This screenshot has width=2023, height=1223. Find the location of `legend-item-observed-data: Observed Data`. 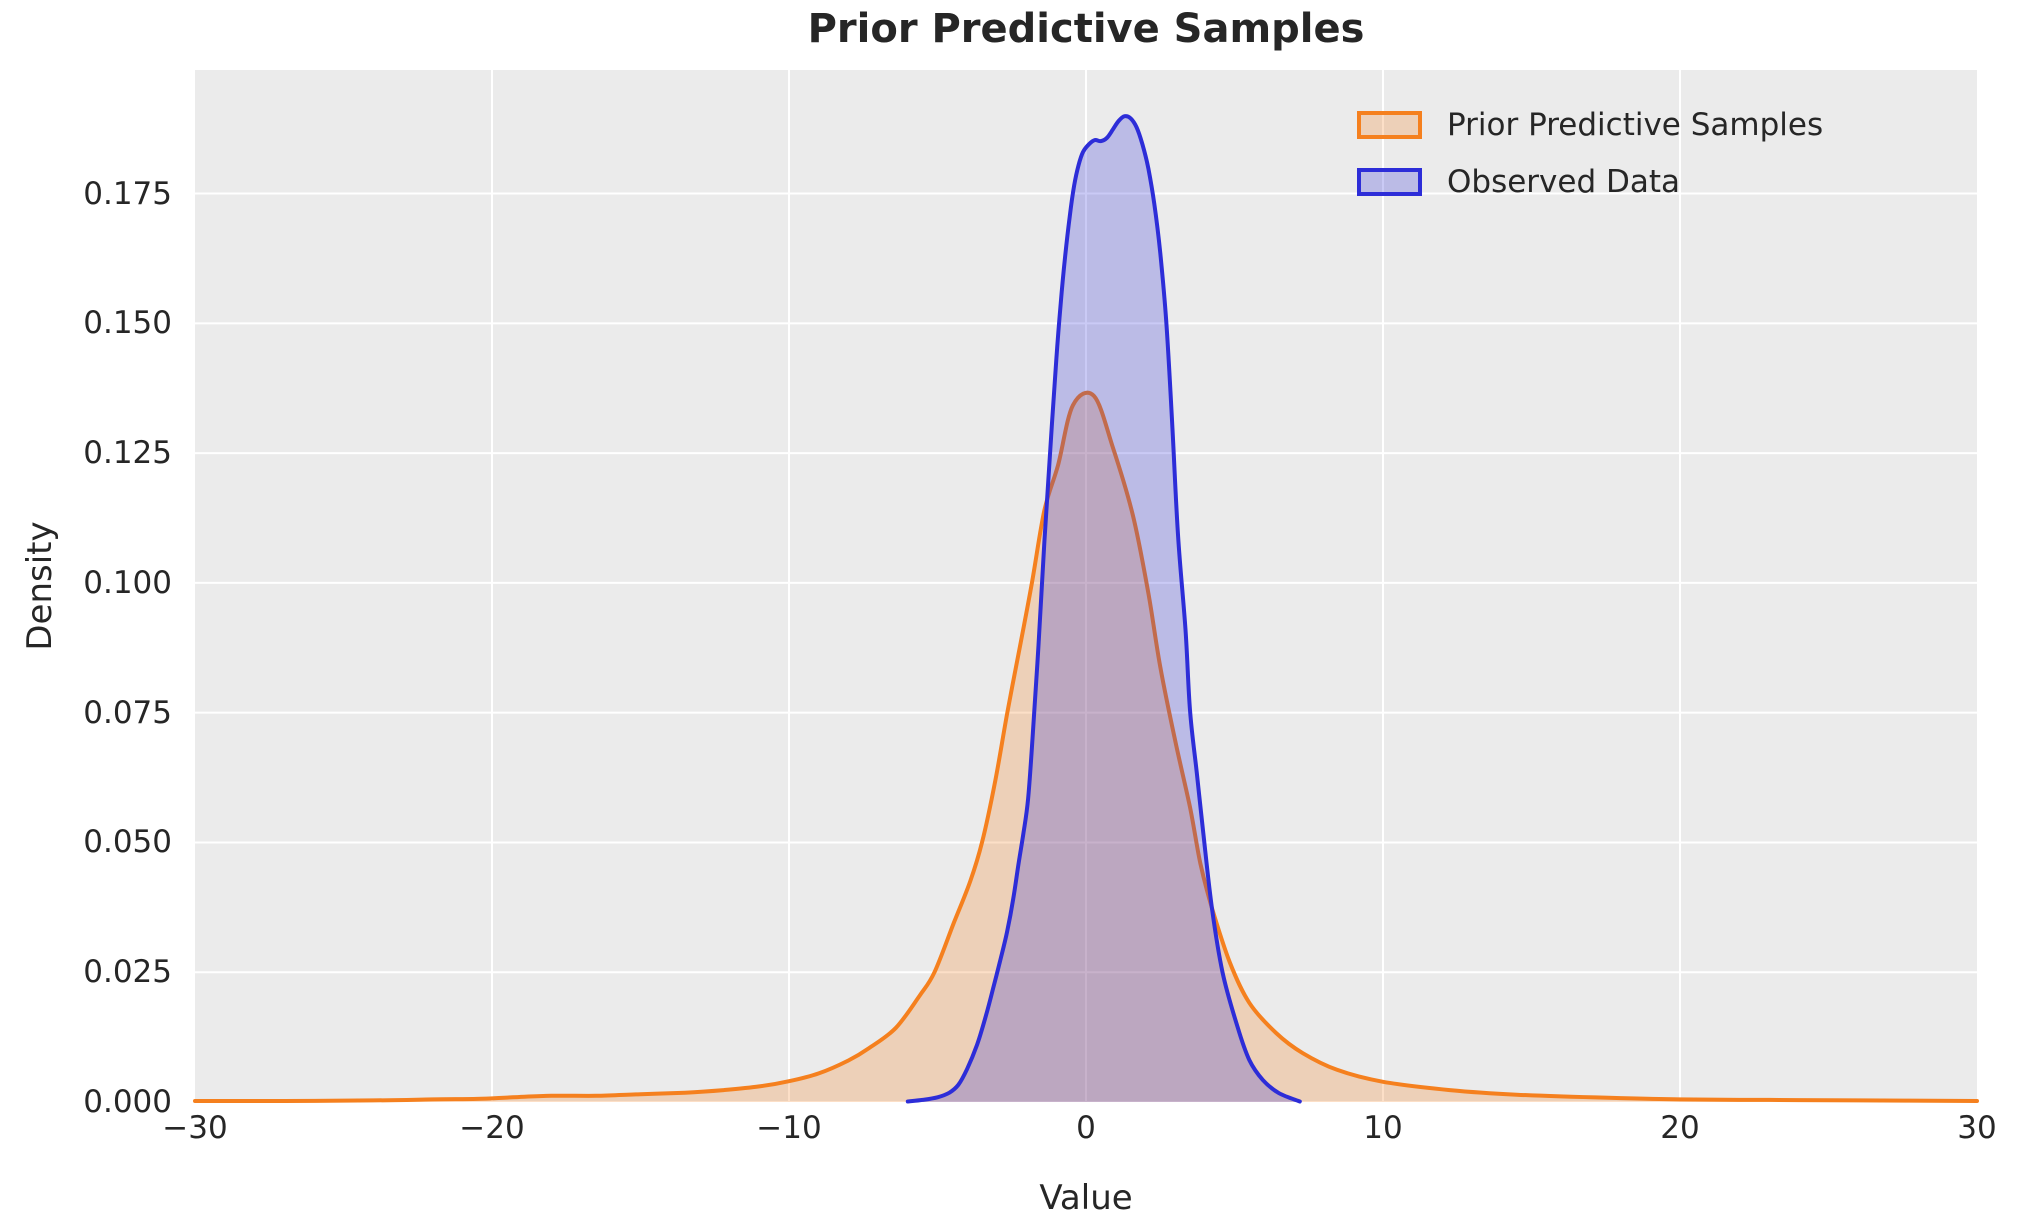

legend-item-observed-data: Observed Data is located at coordinates (1590, 181).